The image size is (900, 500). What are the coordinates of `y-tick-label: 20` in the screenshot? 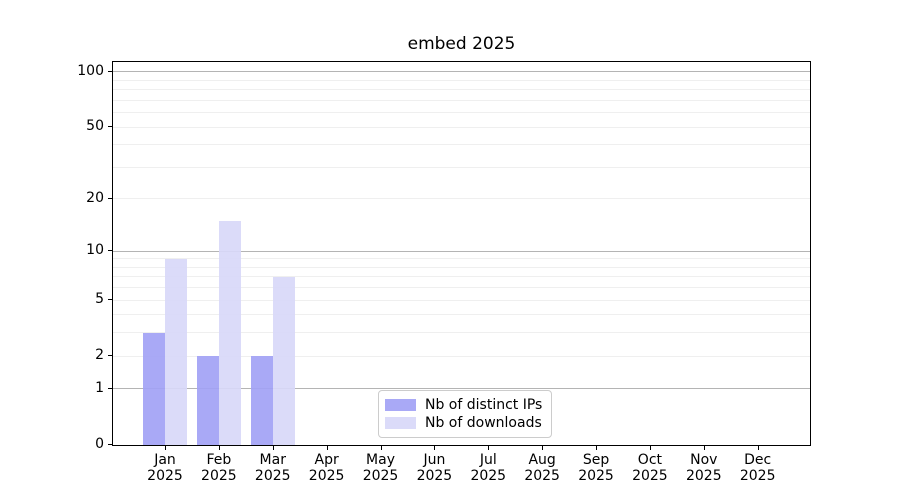 It's located at (95, 197).